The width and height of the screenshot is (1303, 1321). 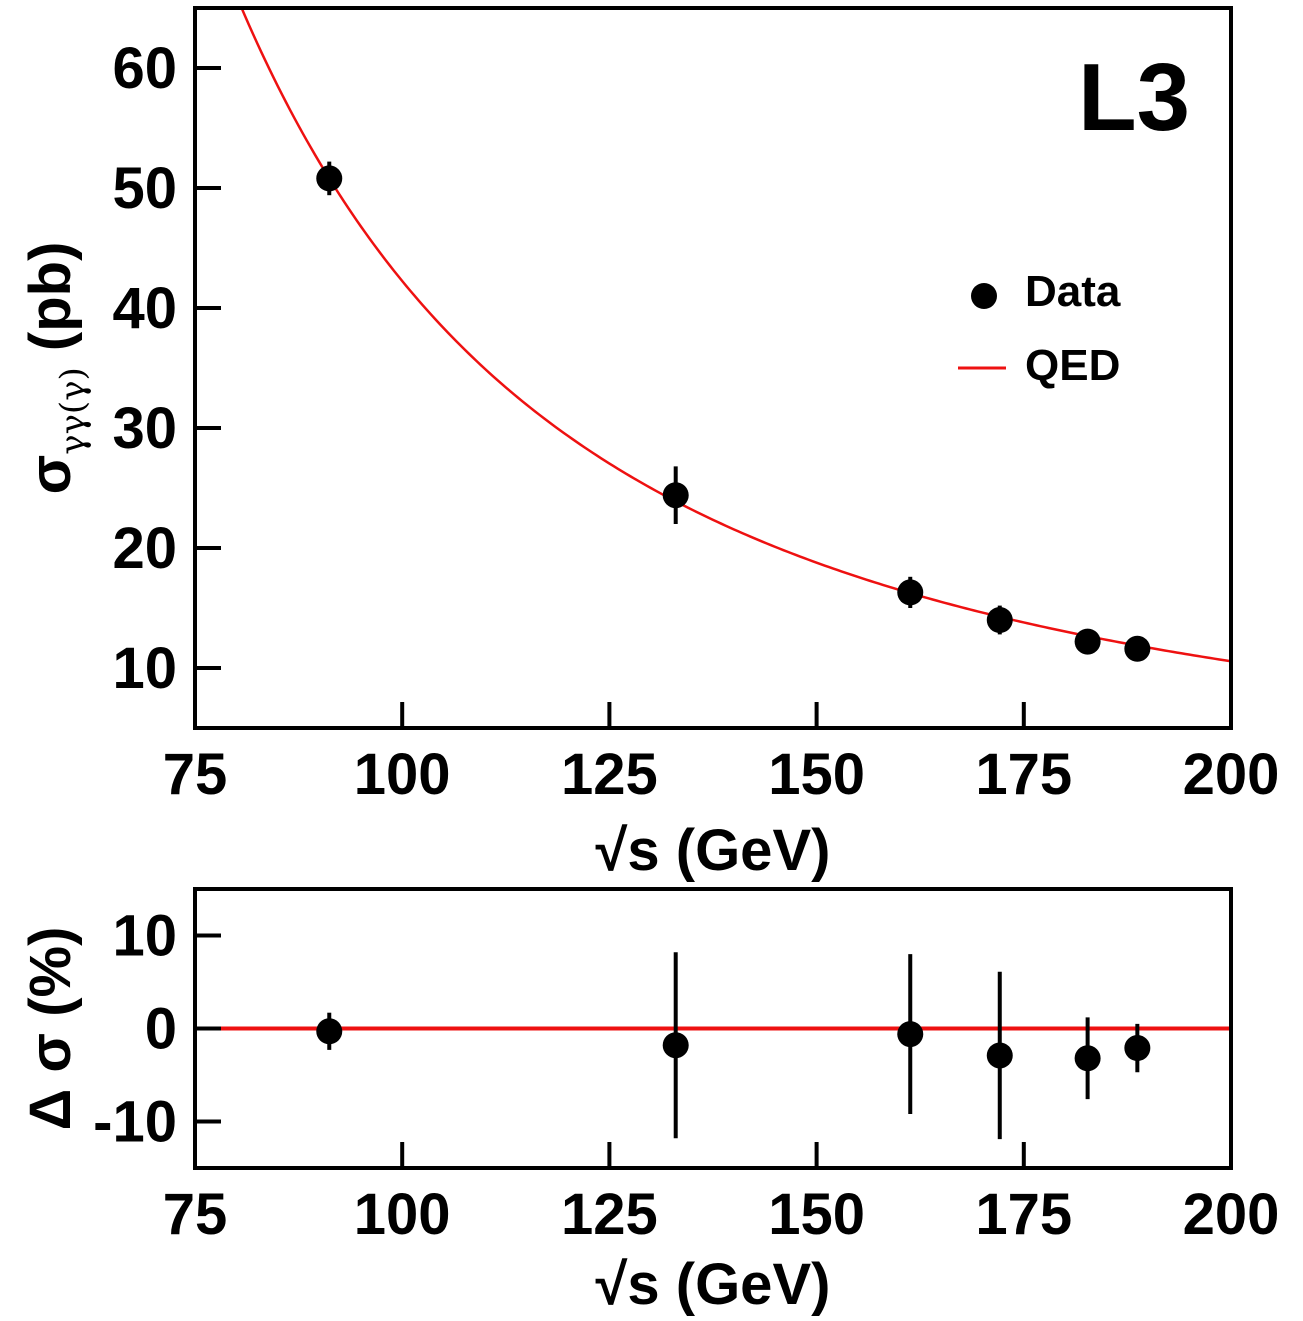 I want to click on legend-data-marker, so click(x=984, y=296).